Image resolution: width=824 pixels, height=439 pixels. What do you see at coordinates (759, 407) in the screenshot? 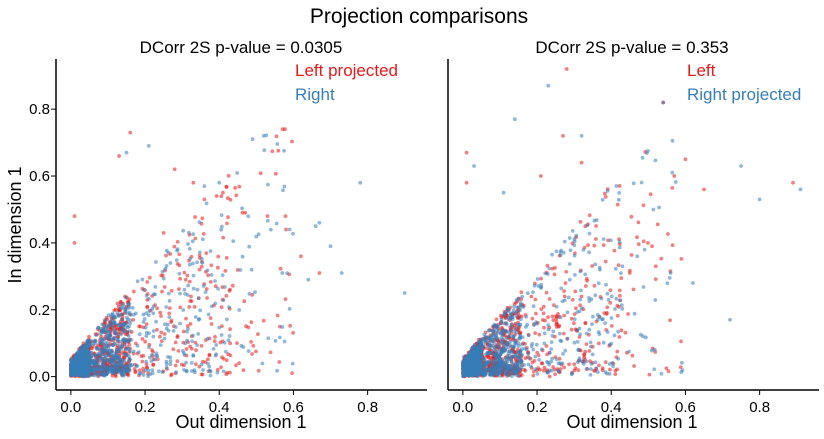
I see `x-tick-label: 0.8` at bounding box center [759, 407].